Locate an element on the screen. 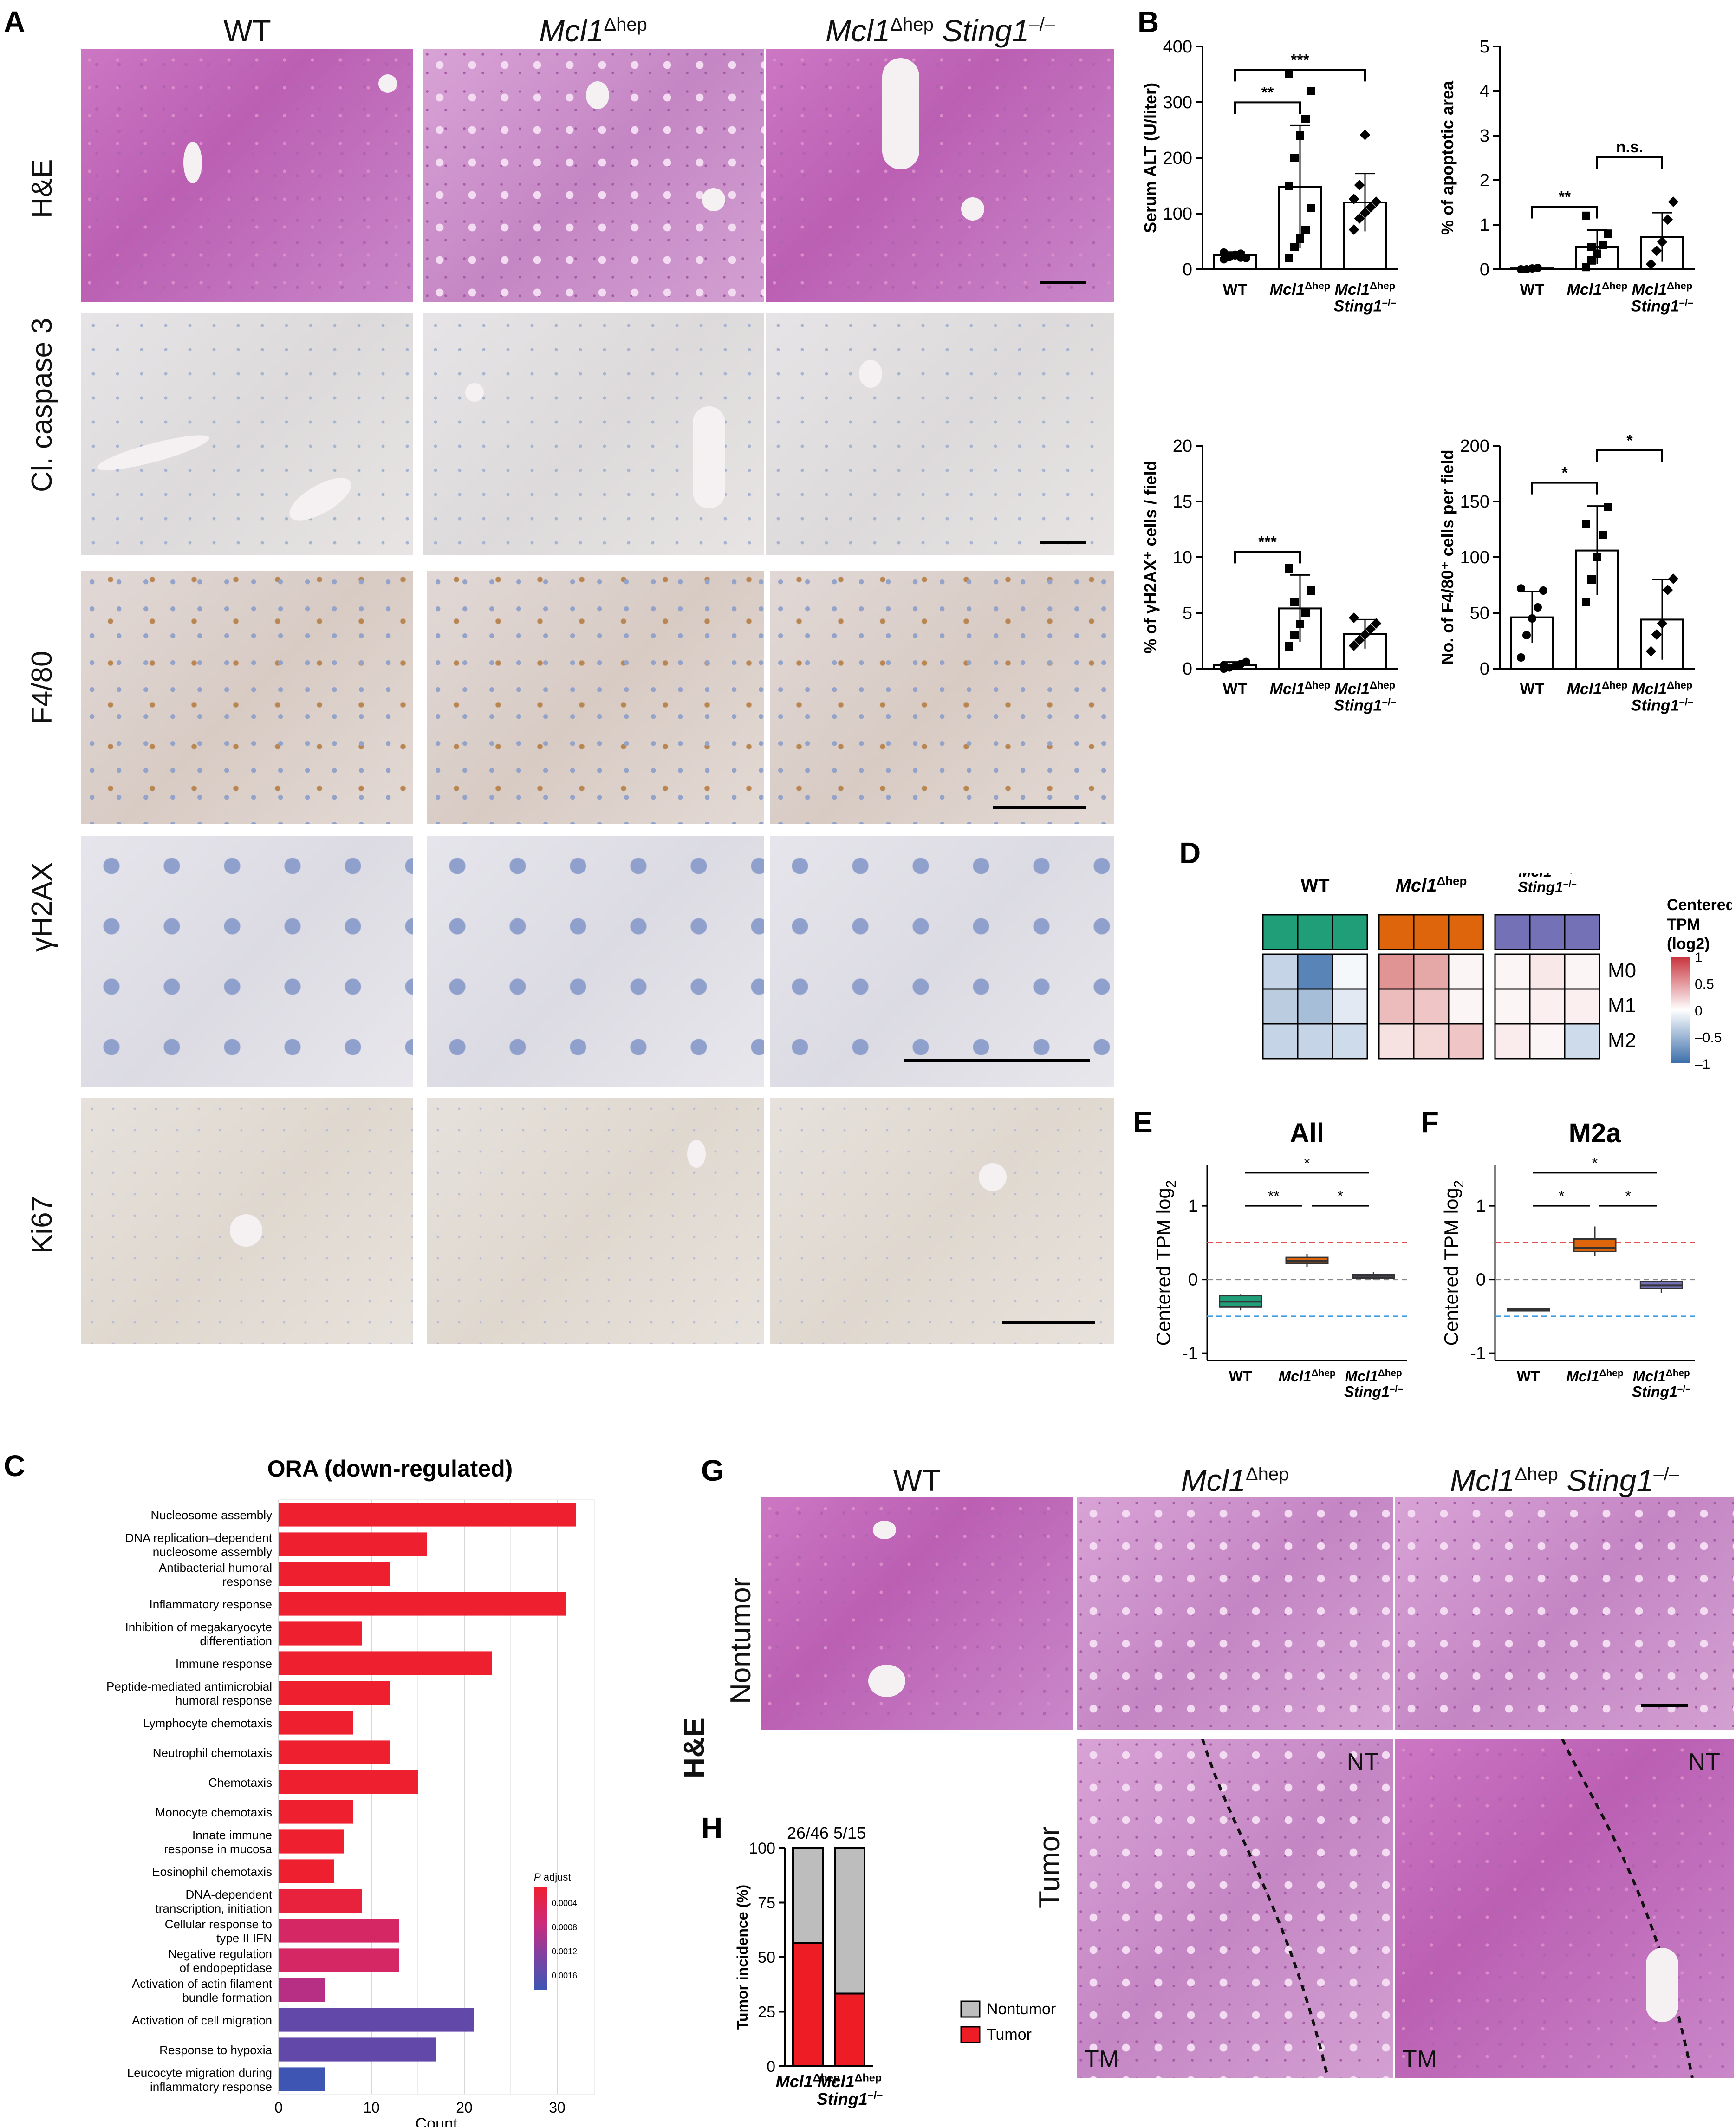 This screenshot has width=1736, height=2128. heatmap-colorbar-tick: –1 is located at coordinates (1702, 1064).